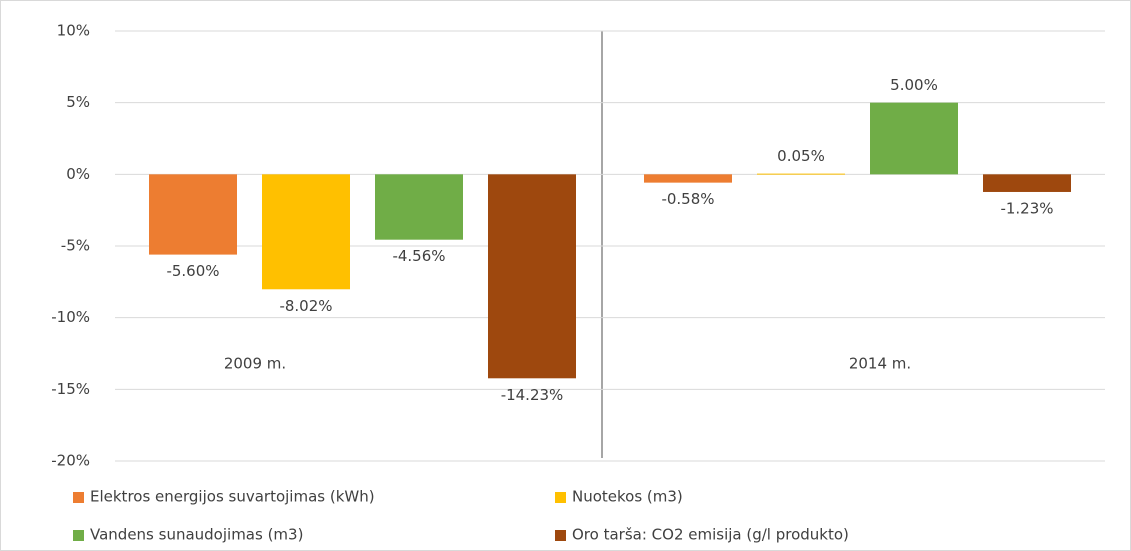 The image size is (1131, 551). Describe the element at coordinates (70, 389) in the screenshot. I see `y-tick-label: -15%` at that location.